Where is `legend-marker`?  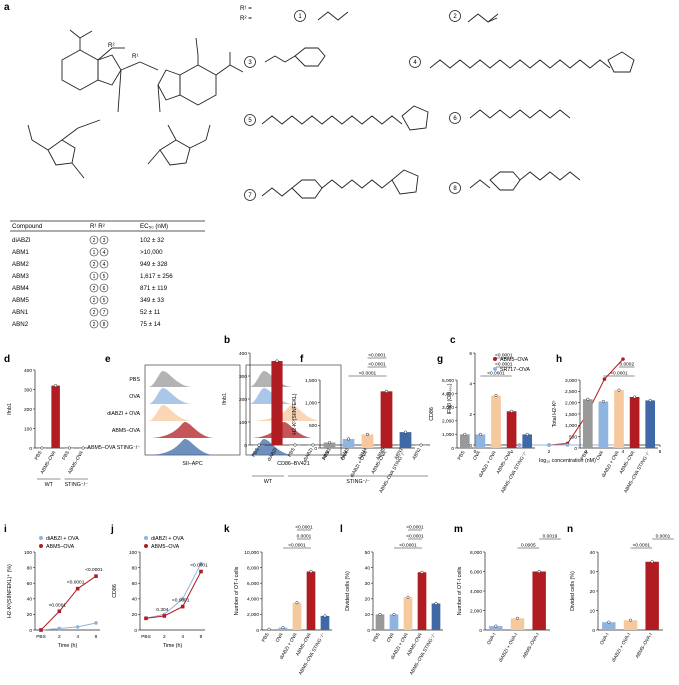 legend-marker is located at coordinates (146, 546).